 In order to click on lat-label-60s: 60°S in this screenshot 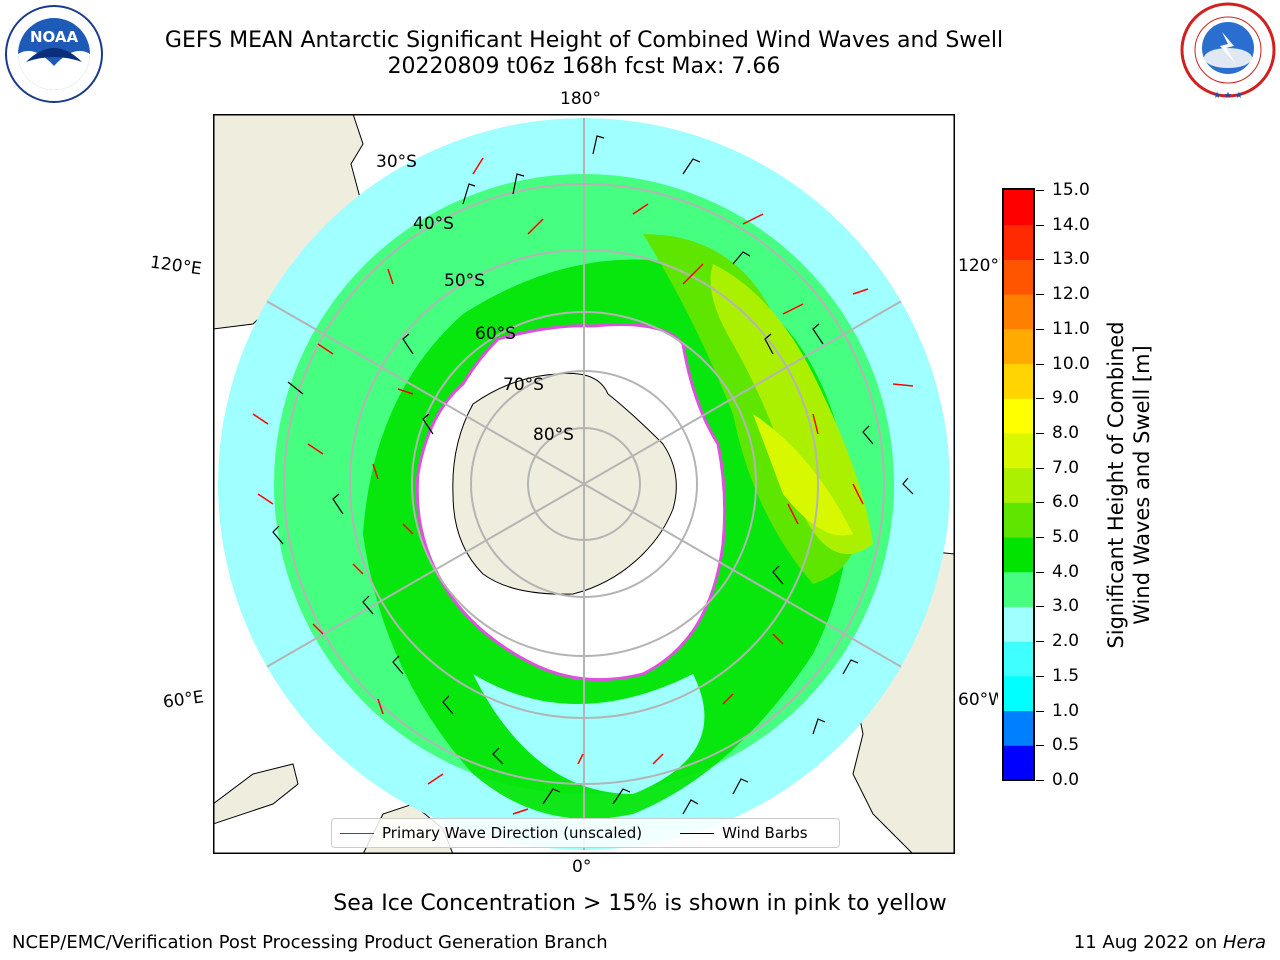, I will do `click(495, 334)`.